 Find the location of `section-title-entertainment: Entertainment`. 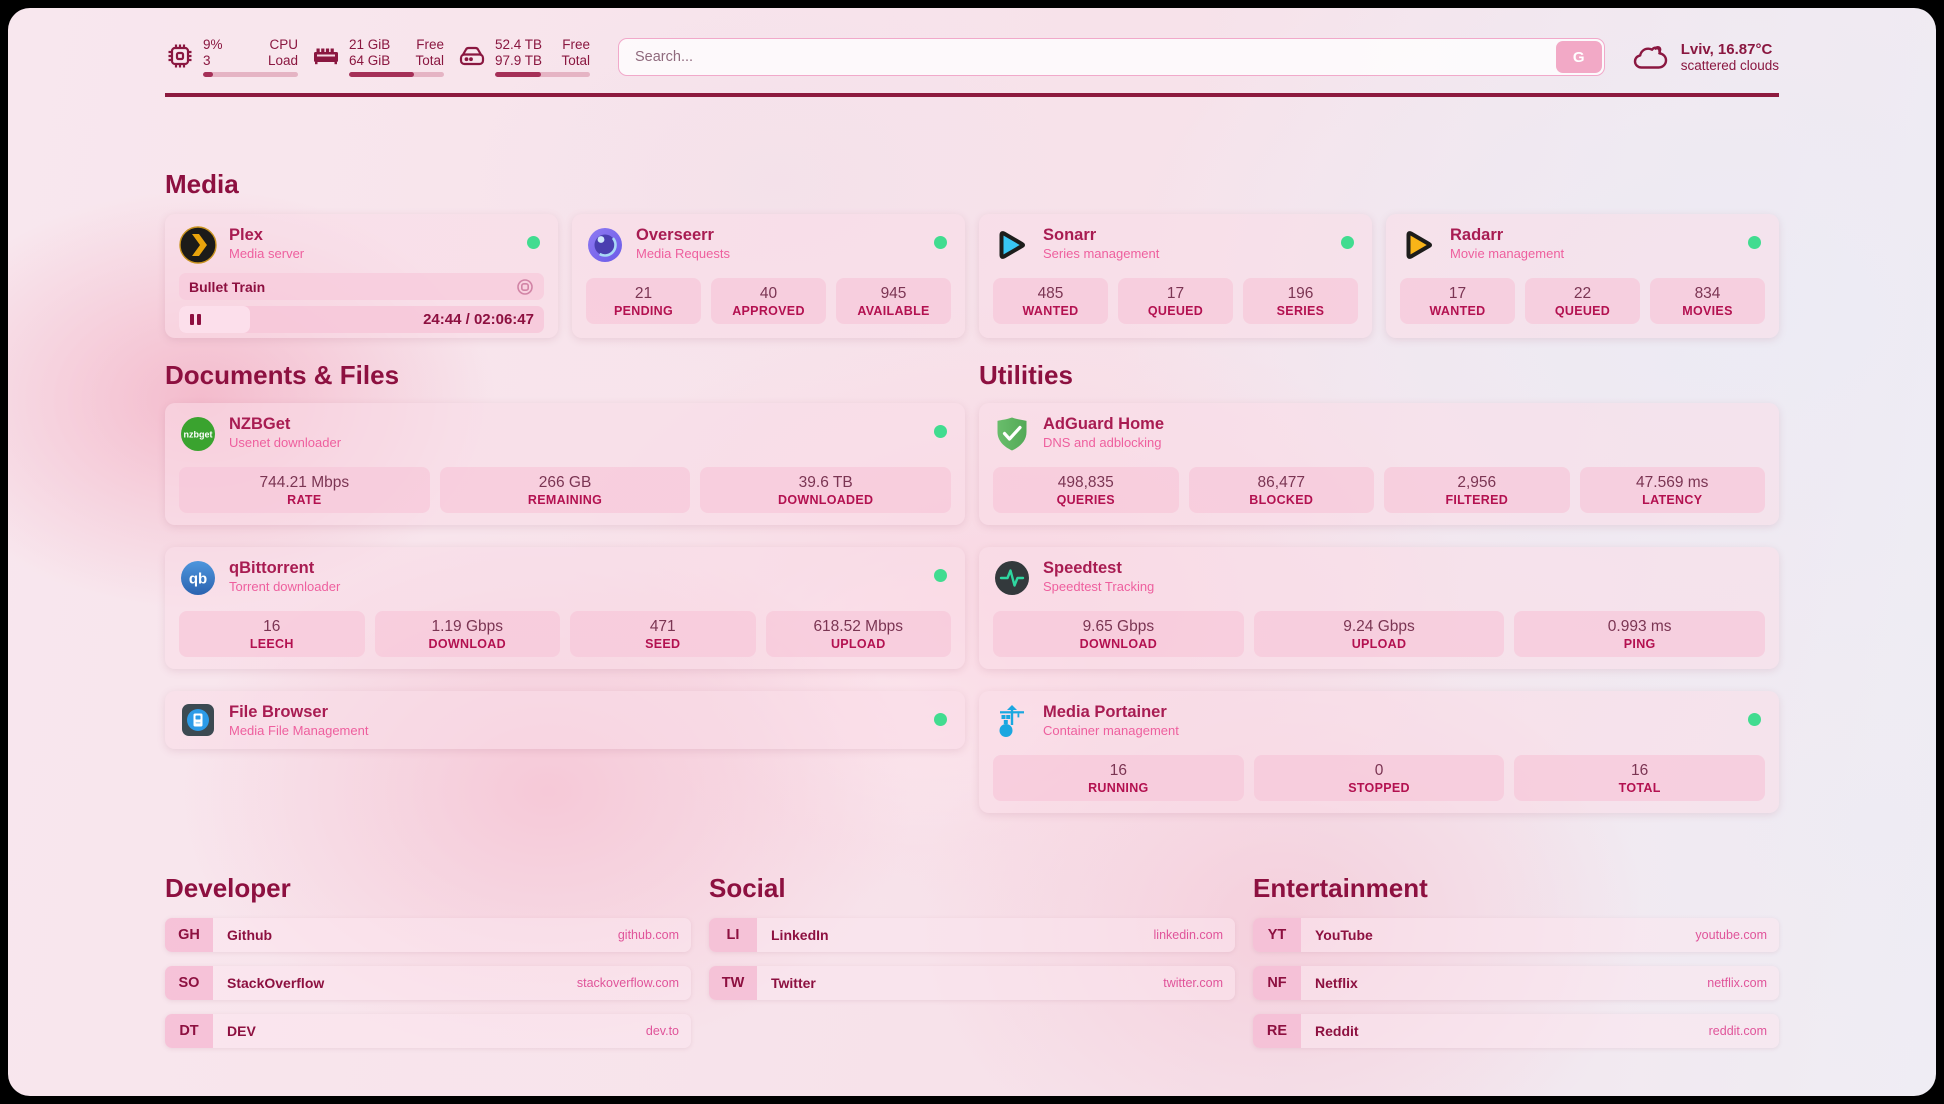

section-title-entertainment: Entertainment is located at coordinates (1340, 888).